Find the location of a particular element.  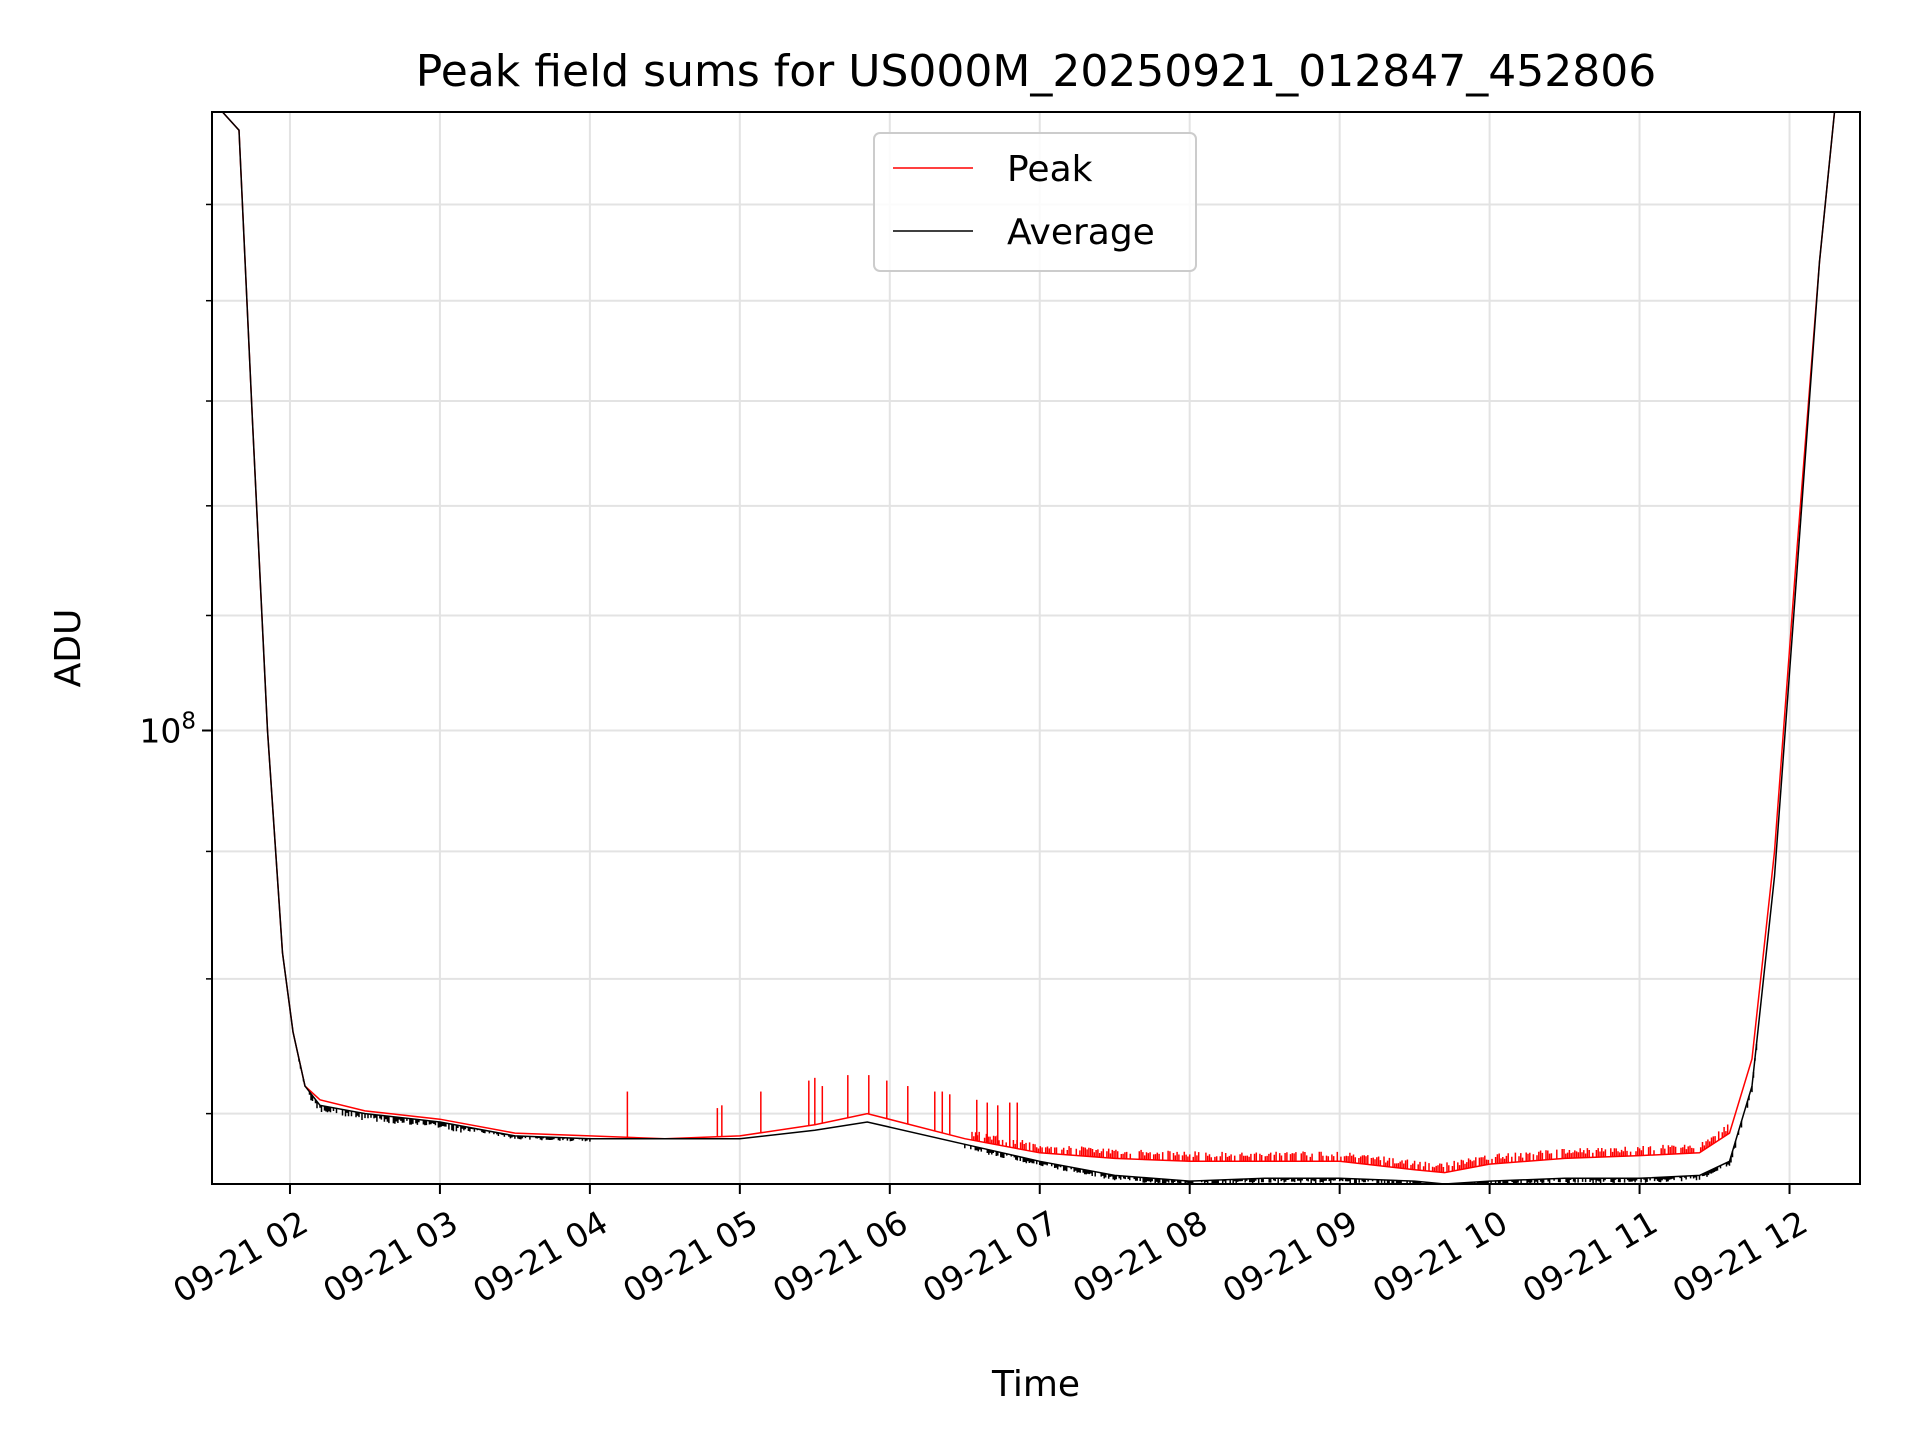

y-tick-label-base: 10 is located at coordinates (160, 731).